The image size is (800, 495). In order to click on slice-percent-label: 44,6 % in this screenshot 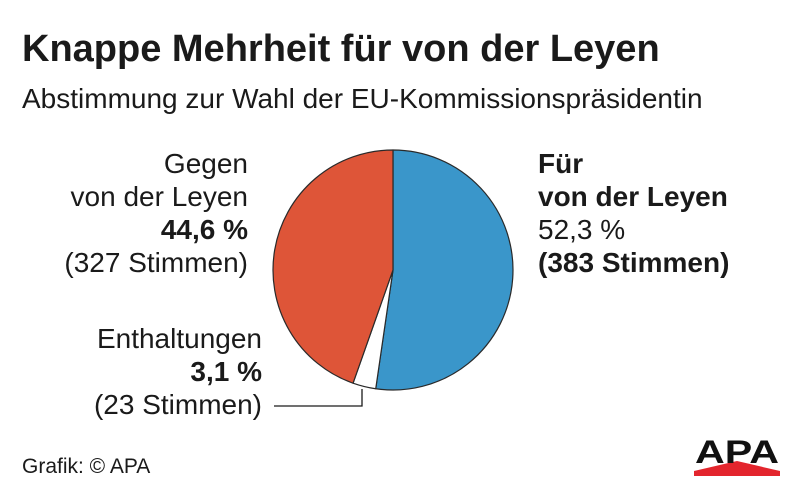, I will do `click(204, 229)`.